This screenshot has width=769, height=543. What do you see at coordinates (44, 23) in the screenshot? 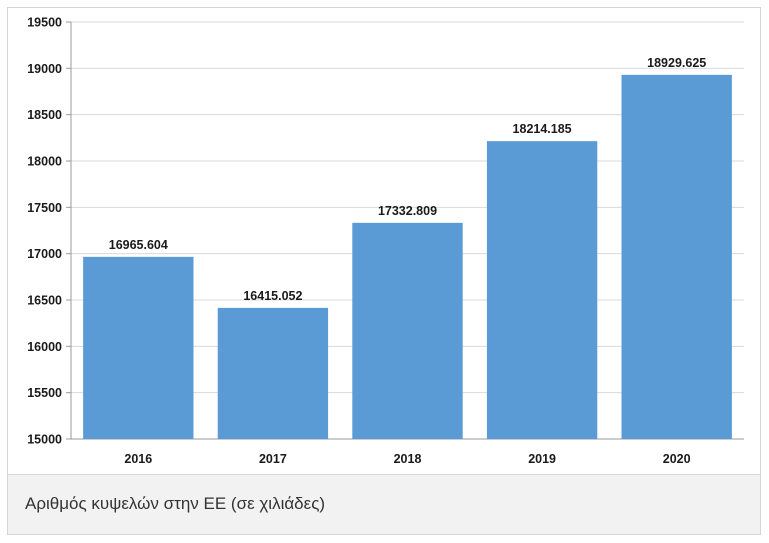
I see `y-tick-label: 19500` at bounding box center [44, 23].